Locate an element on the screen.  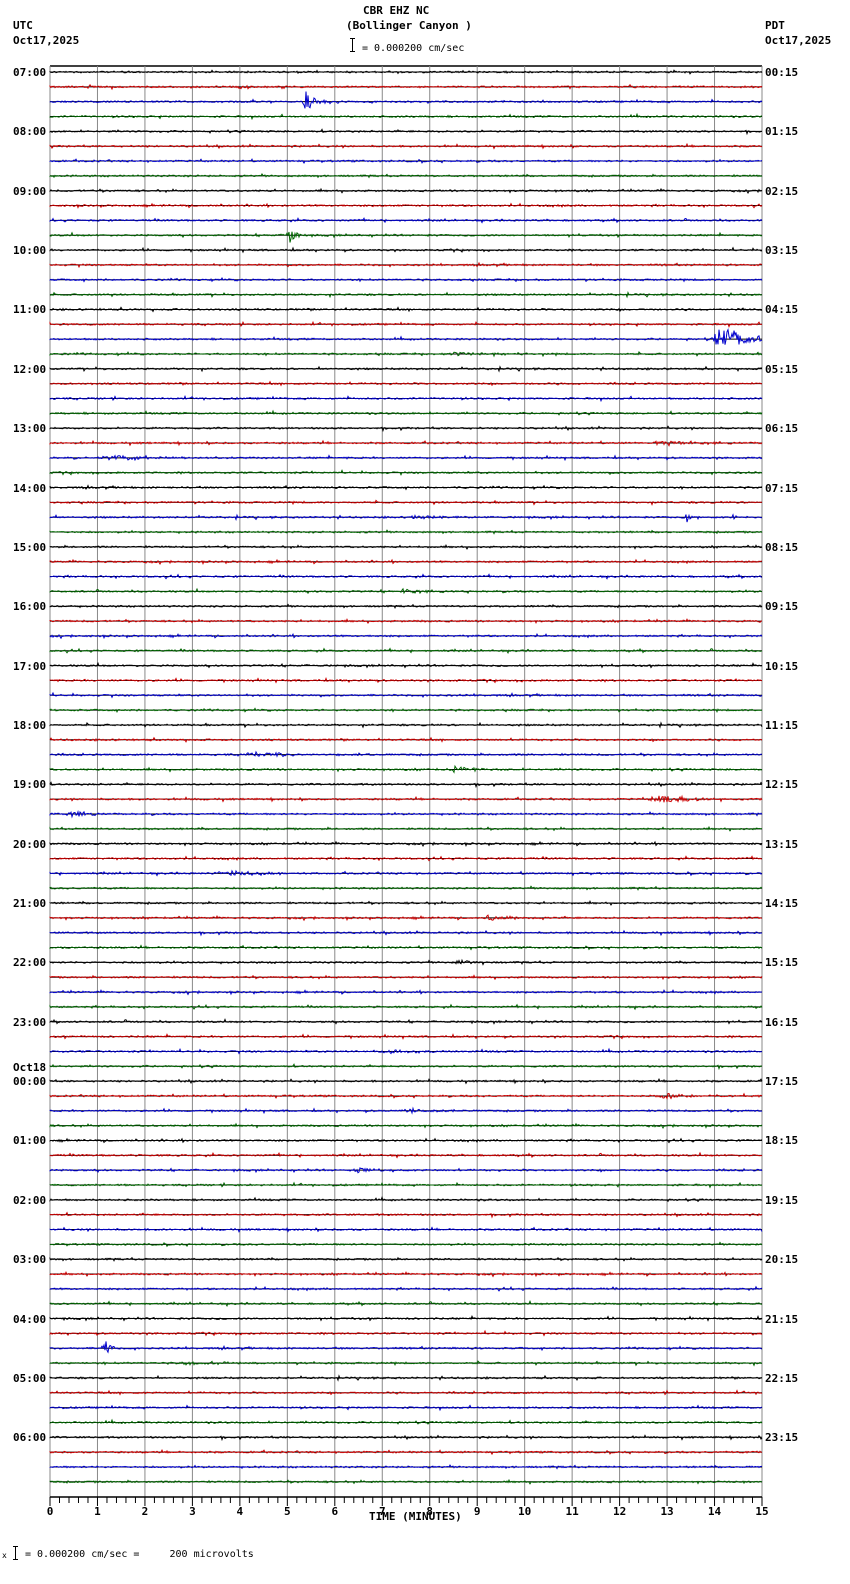
utc-hour-label: 11:00 is located at coordinates (30, 310).